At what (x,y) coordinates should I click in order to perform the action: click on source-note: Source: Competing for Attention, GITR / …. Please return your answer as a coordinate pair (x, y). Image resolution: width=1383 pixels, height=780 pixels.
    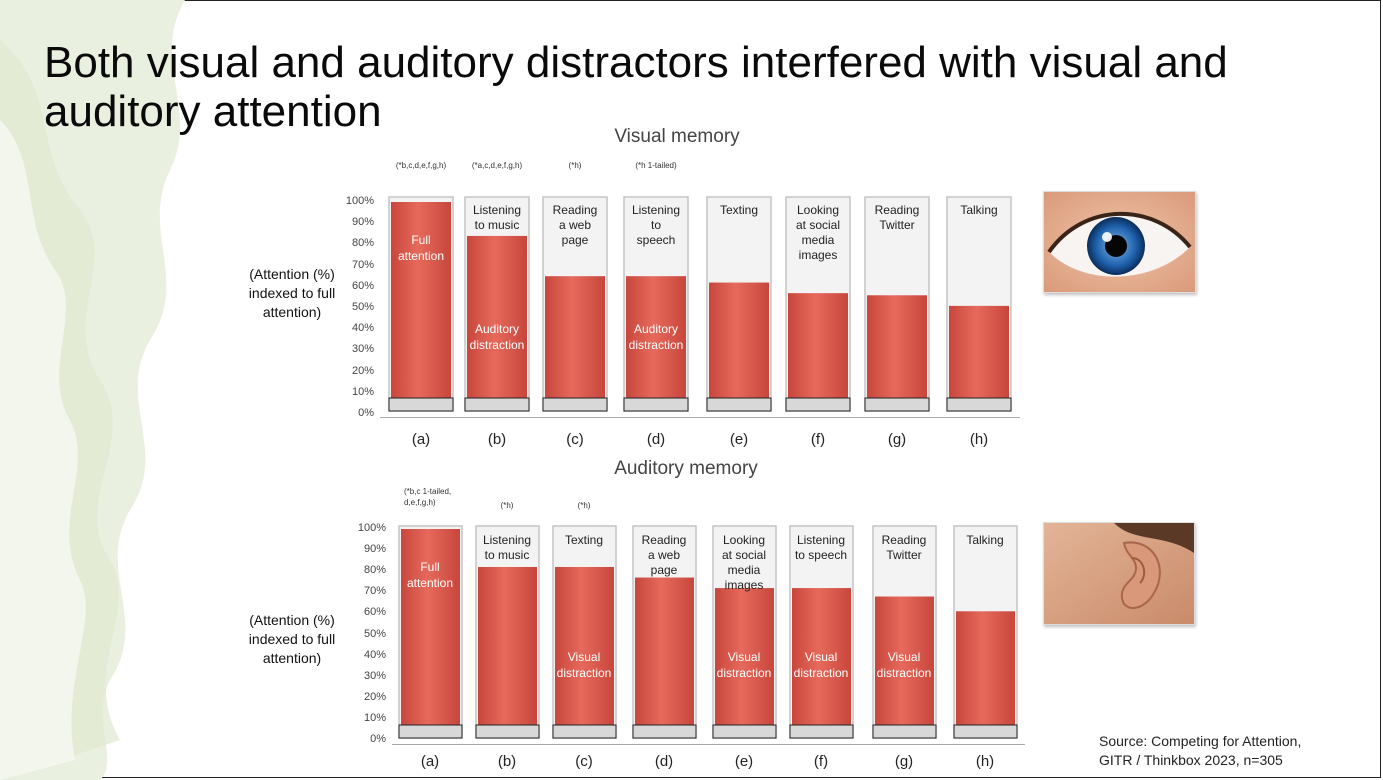
    Looking at the image, I should click on (1200, 751).